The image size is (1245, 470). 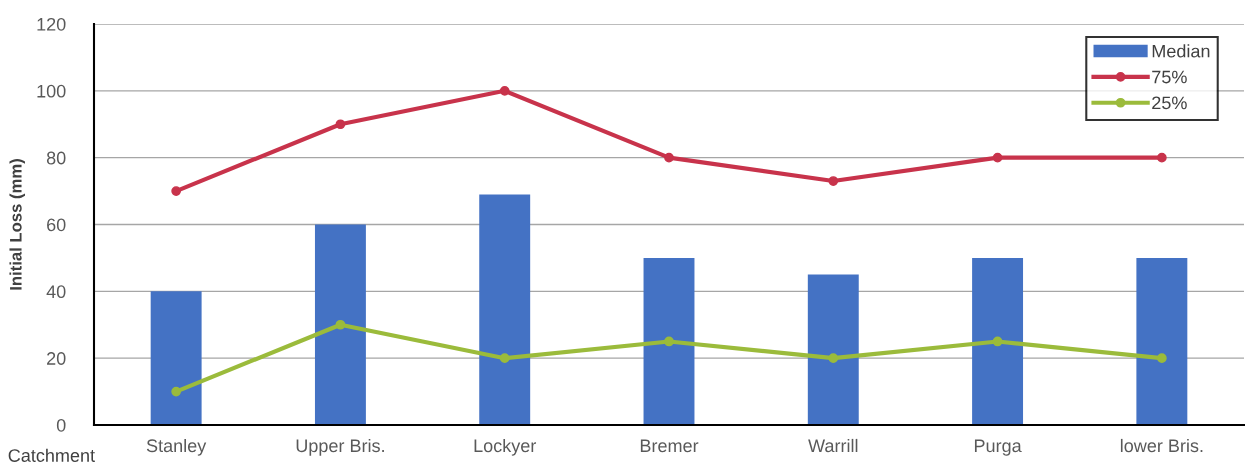 What do you see at coordinates (340, 447) in the screenshot?
I see `x-tick-label: Upper Bris.` at bounding box center [340, 447].